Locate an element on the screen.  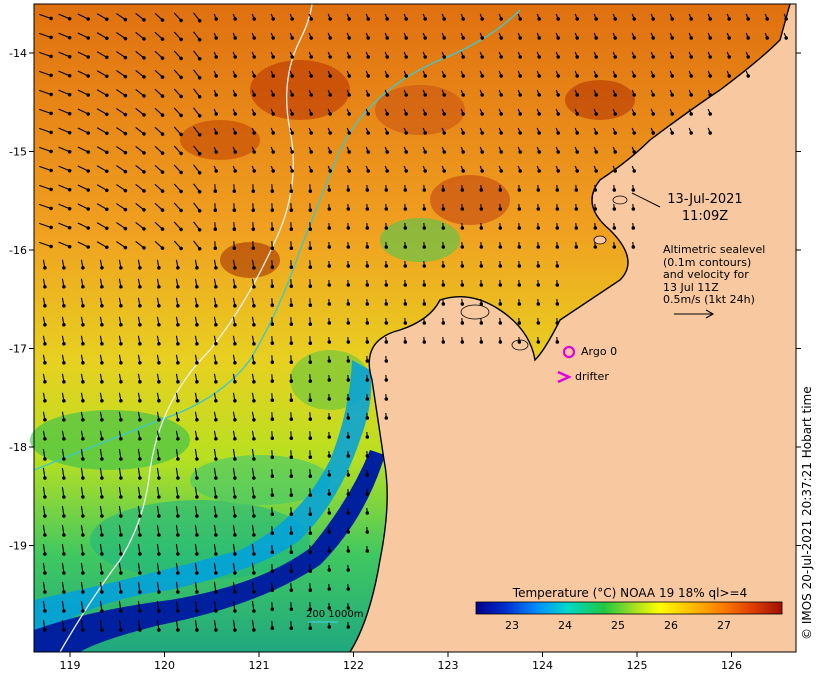
temperature-colorbar is located at coordinates (629, 608).